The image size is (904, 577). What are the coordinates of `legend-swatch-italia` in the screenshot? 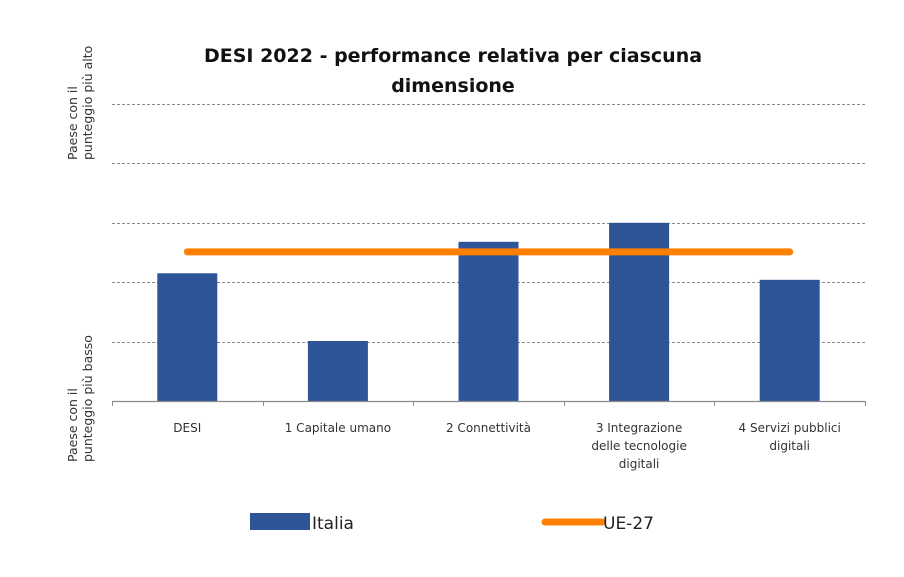 It's located at (280, 521).